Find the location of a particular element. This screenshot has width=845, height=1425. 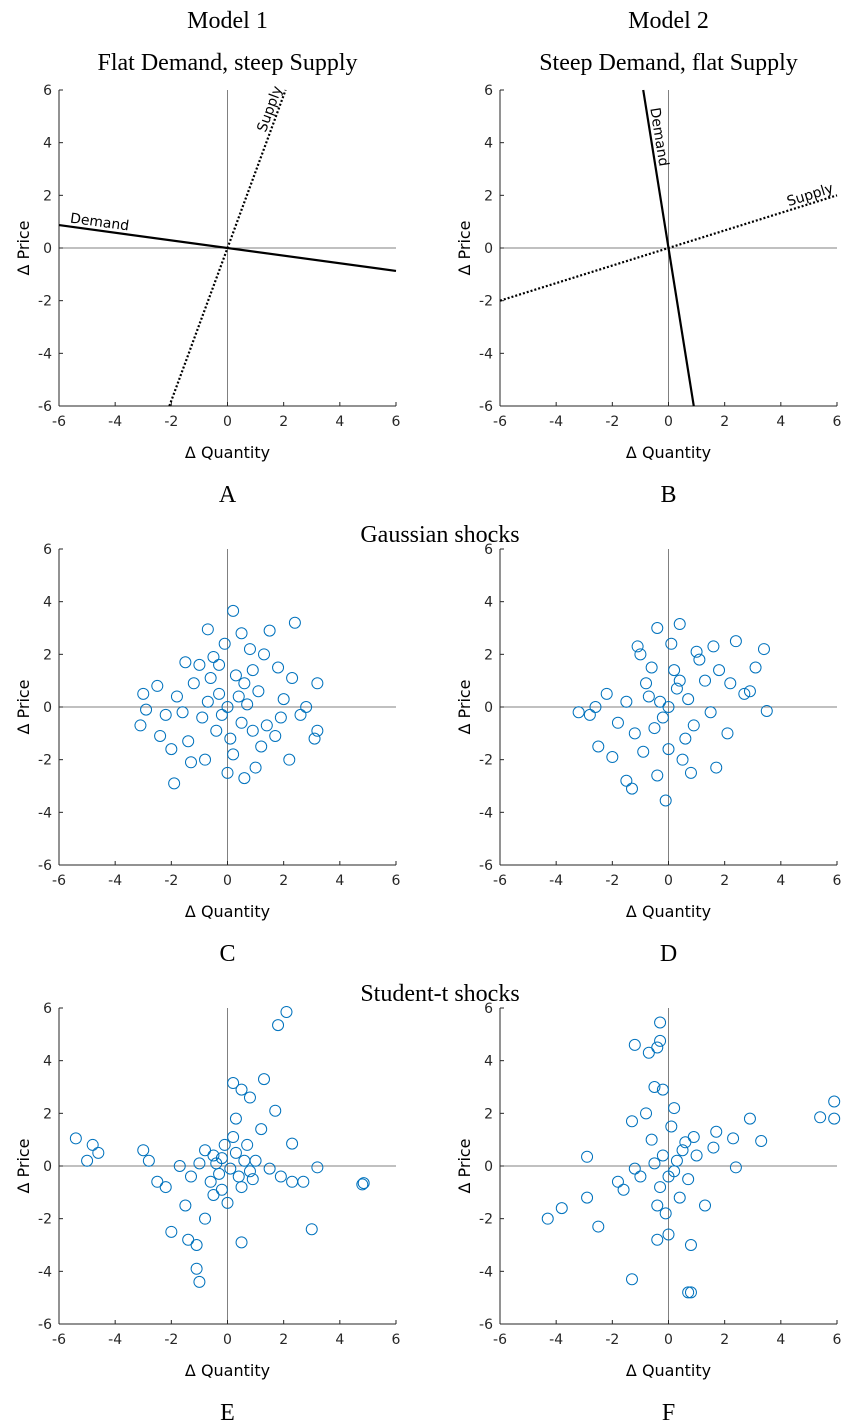

x-tick-label: 0 is located at coordinates (227, 1340).